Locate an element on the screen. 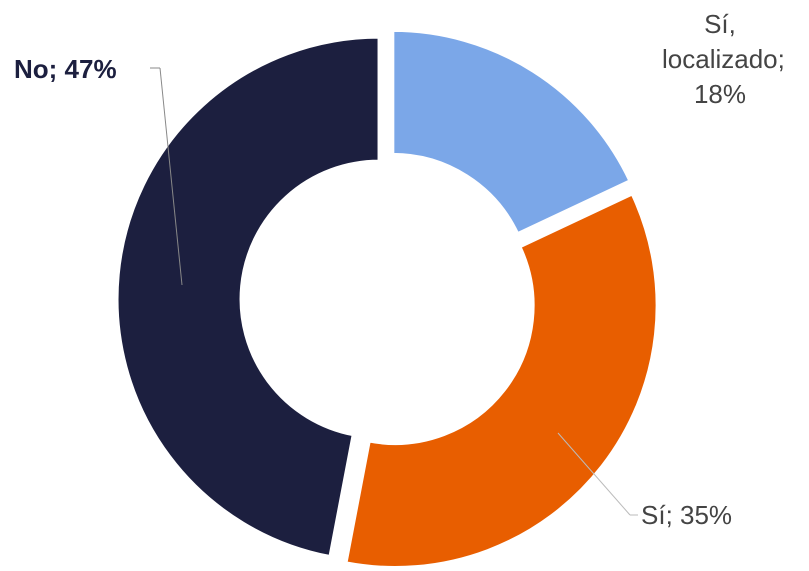 The height and width of the screenshot is (571, 809). data-label: Sí, localizado; 18% is located at coordinates (723, 59).